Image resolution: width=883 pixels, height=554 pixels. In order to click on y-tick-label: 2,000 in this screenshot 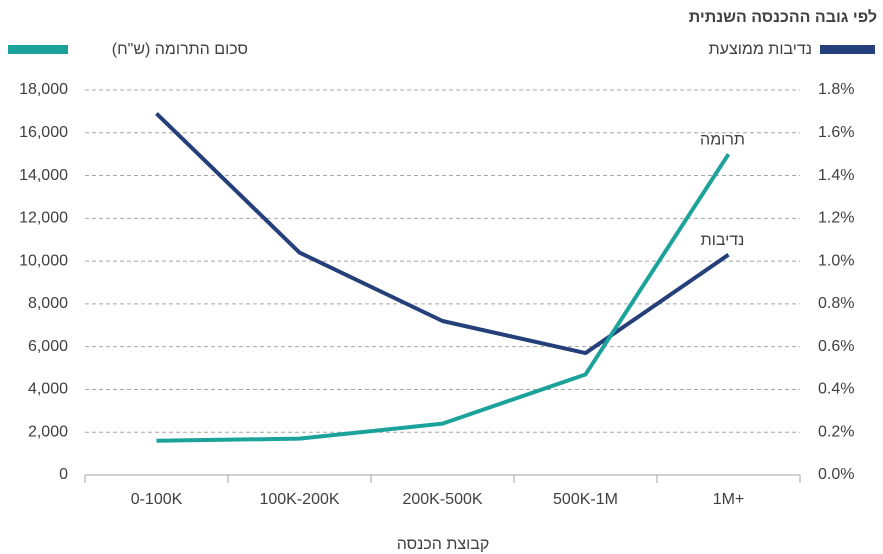, I will do `click(48, 431)`.